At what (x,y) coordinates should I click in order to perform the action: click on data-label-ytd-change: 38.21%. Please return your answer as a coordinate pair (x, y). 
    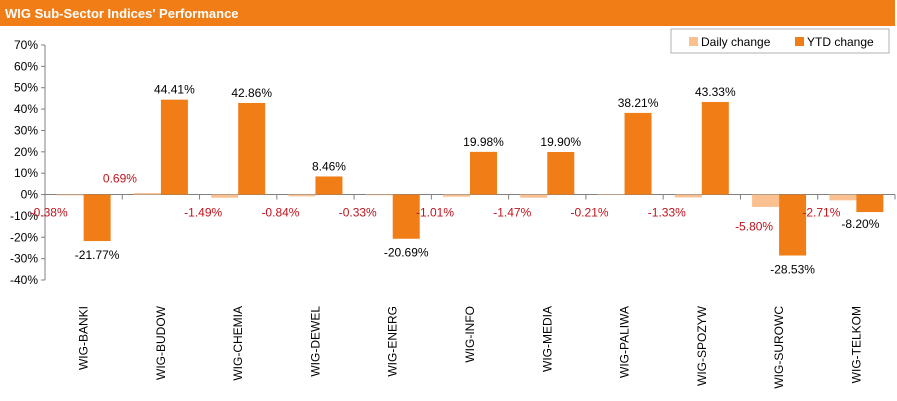
    Looking at the image, I should click on (638, 103).